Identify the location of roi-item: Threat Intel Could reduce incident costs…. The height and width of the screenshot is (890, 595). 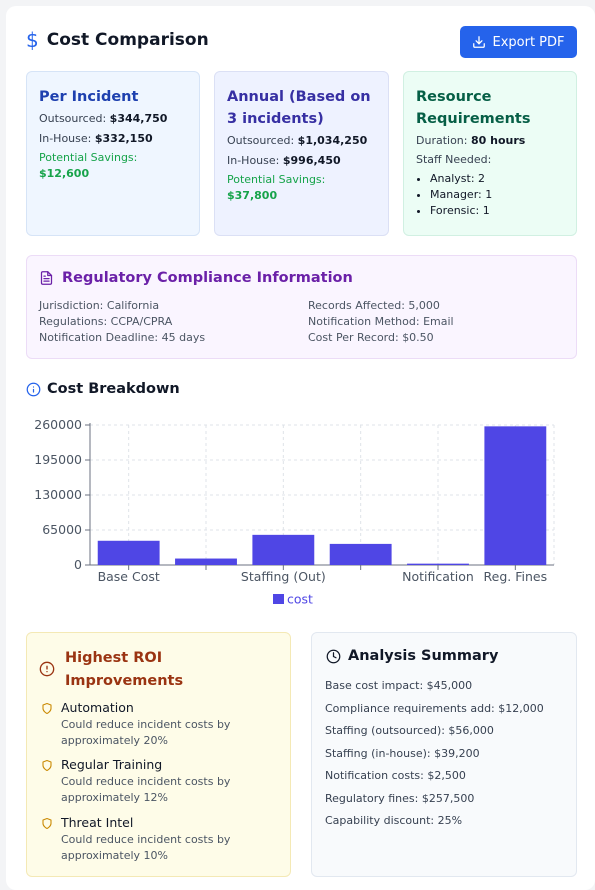
(151, 839).